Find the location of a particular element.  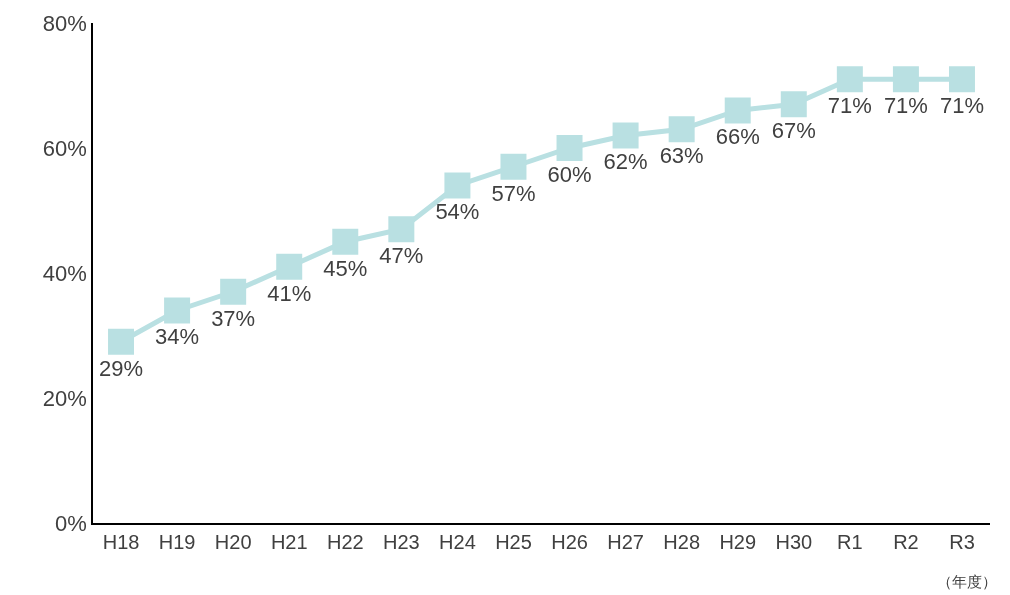

y-tick-label: 40% is located at coordinates (64, 273).